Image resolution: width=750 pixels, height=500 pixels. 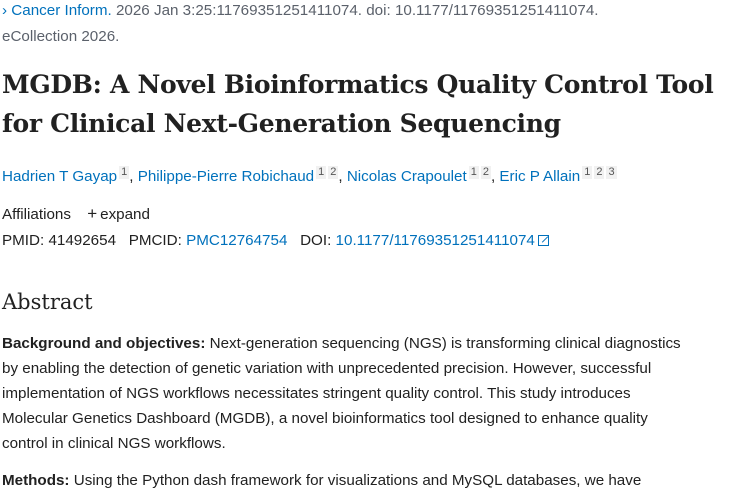 I want to click on affiliations-row: Affiliations + expand, so click(x=76, y=214).